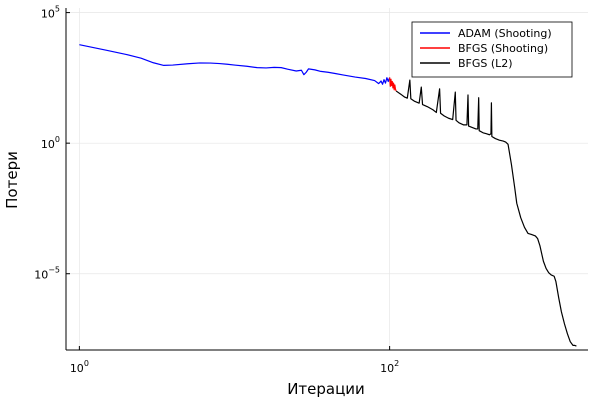 Image resolution: width=600 pixels, height=400 pixels. What do you see at coordinates (505, 33) in the screenshot?
I see `legend-label-adam-shooting: ADAM (Shooting)` at bounding box center [505, 33].